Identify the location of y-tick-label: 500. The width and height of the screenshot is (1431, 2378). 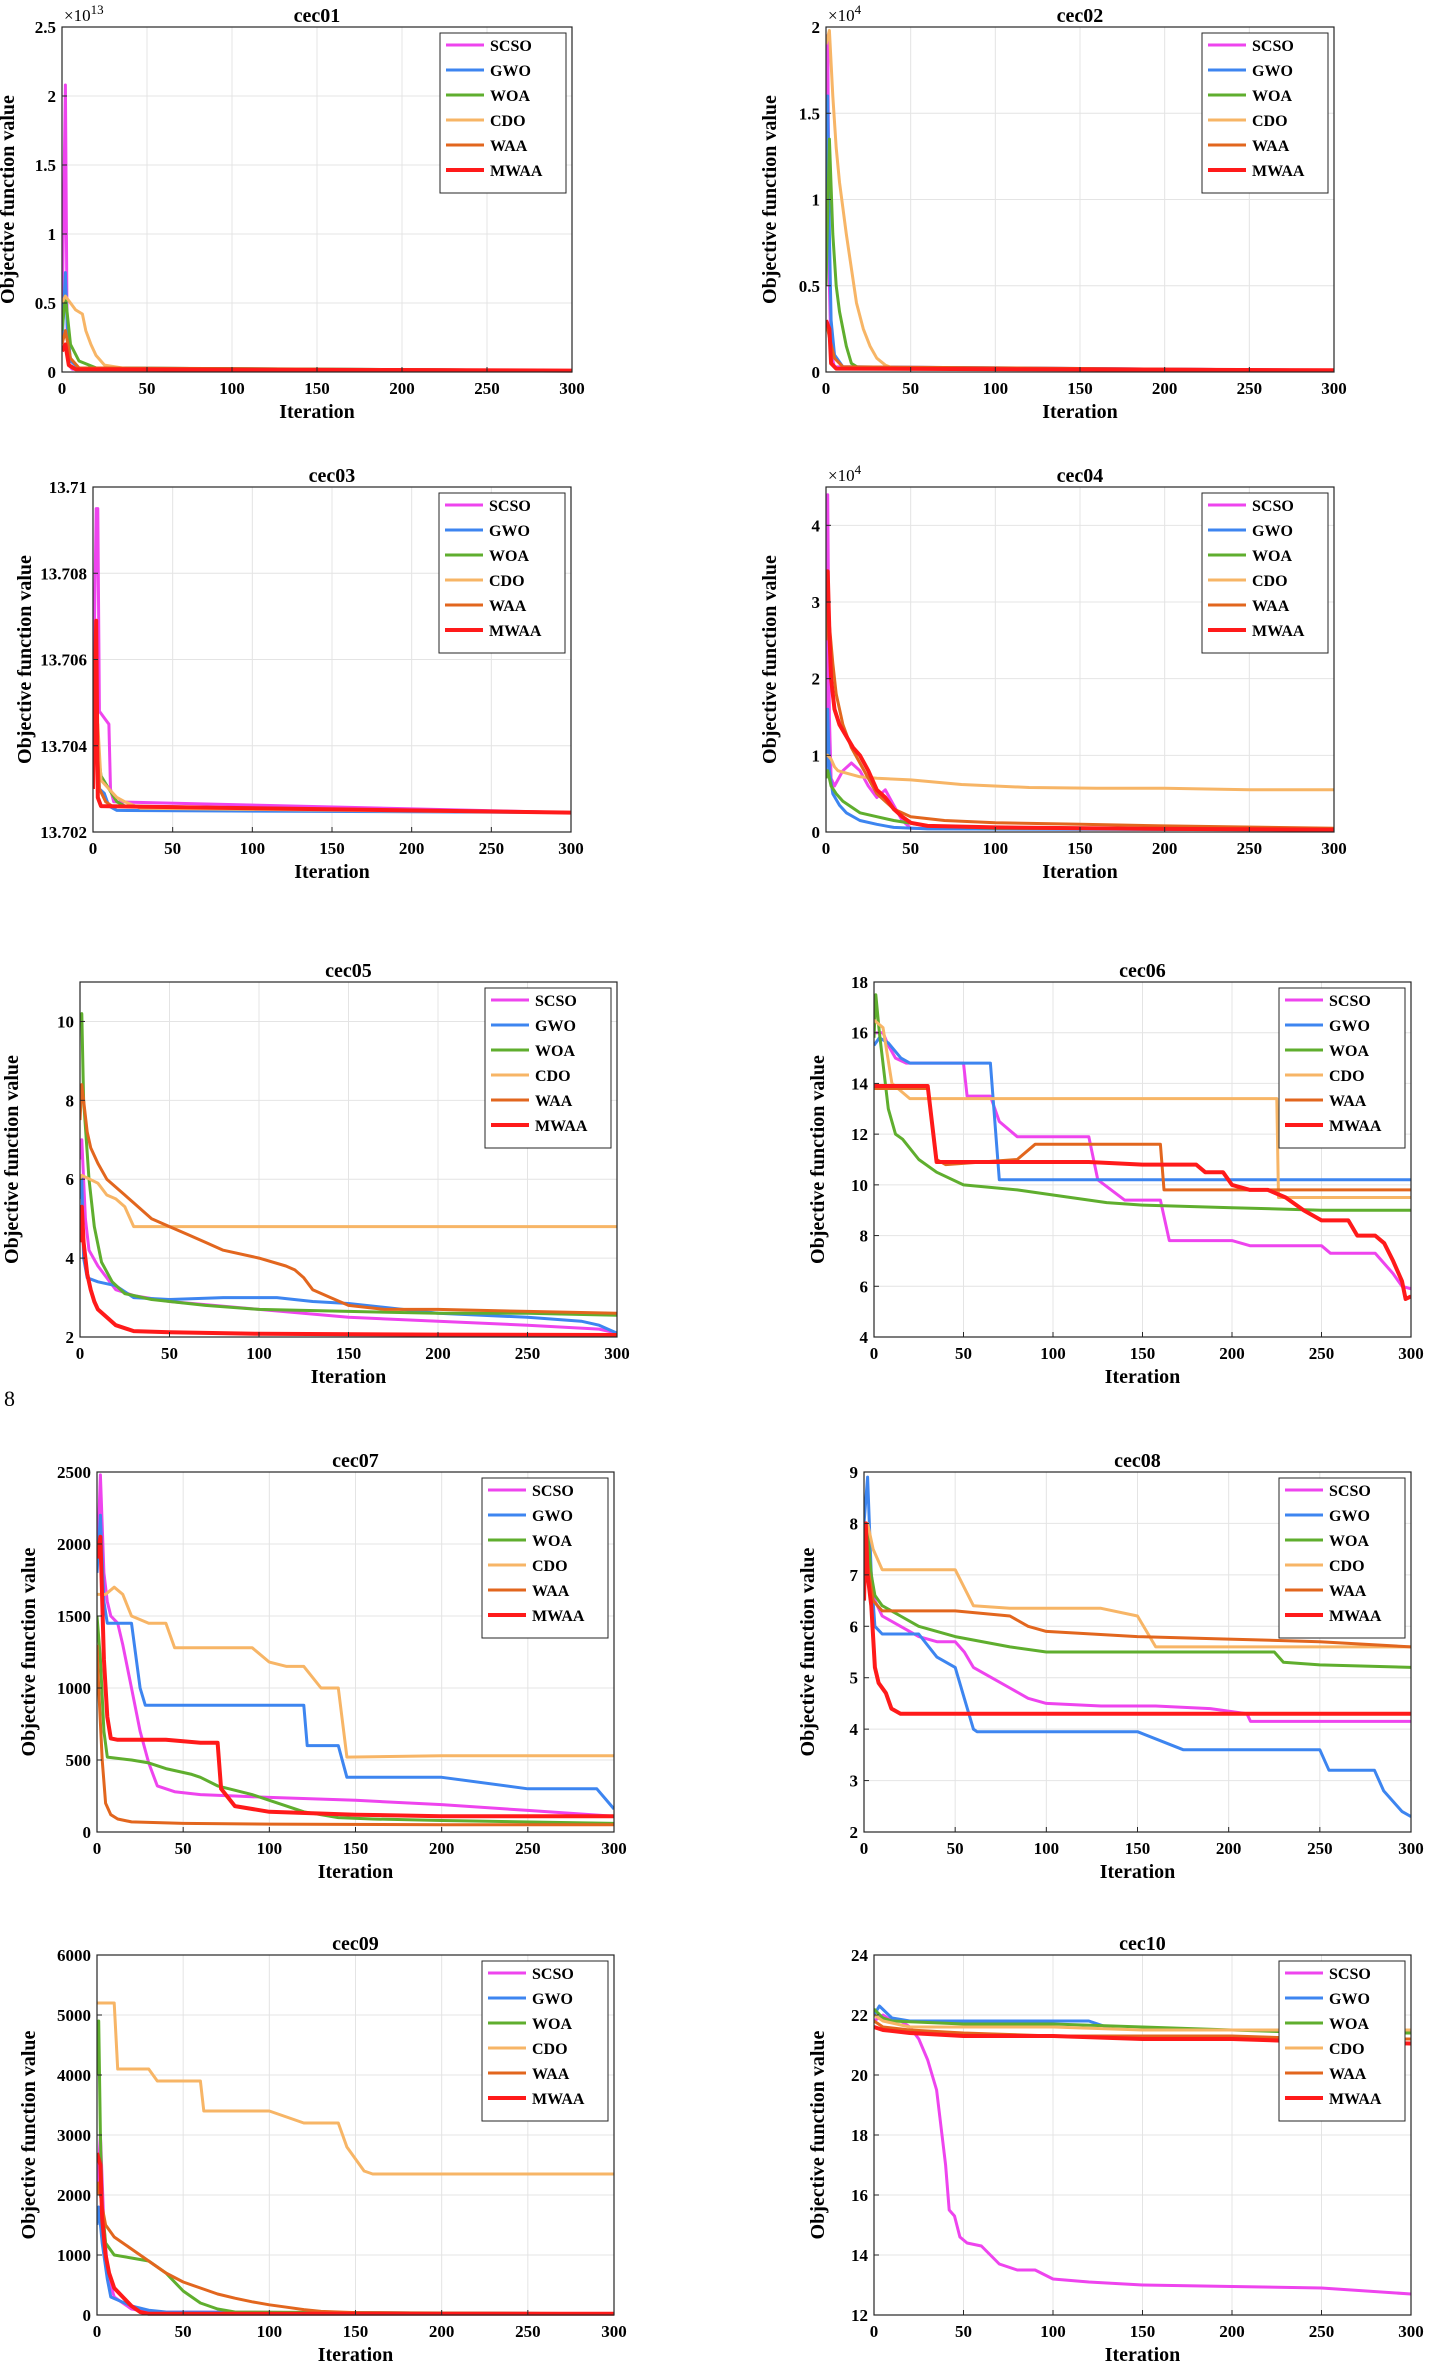
(79, 1760).